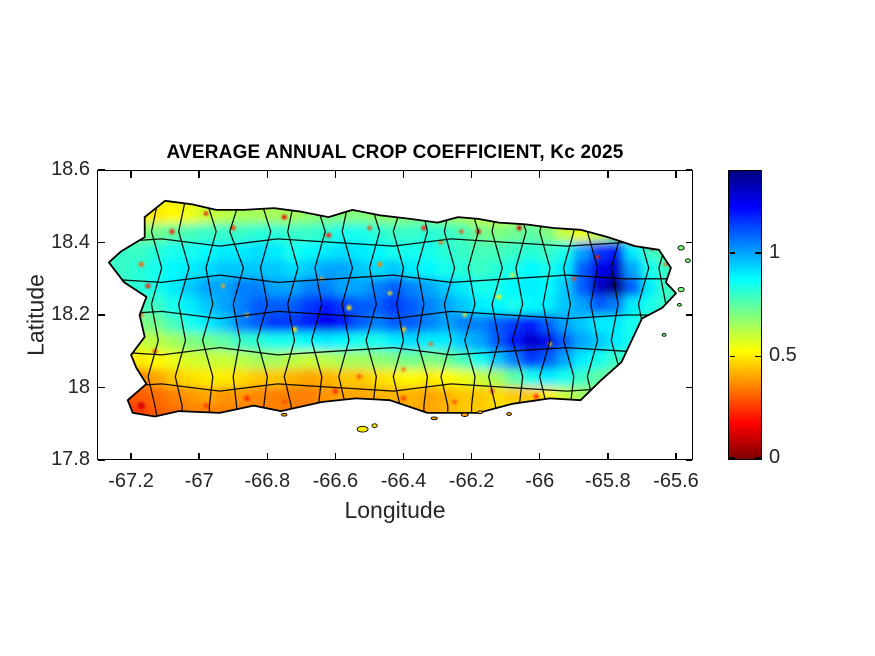 The height and width of the screenshot is (656, 875). I want to click on colorbar-tick-label: 0, so click(775, 457).